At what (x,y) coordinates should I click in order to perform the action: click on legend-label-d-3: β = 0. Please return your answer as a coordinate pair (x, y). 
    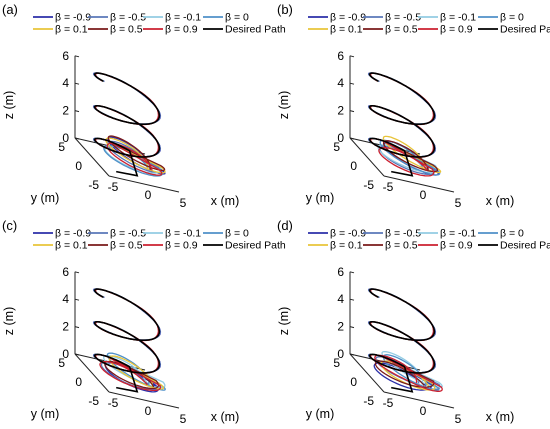
    Looking at the image, I should click on (512, 234).